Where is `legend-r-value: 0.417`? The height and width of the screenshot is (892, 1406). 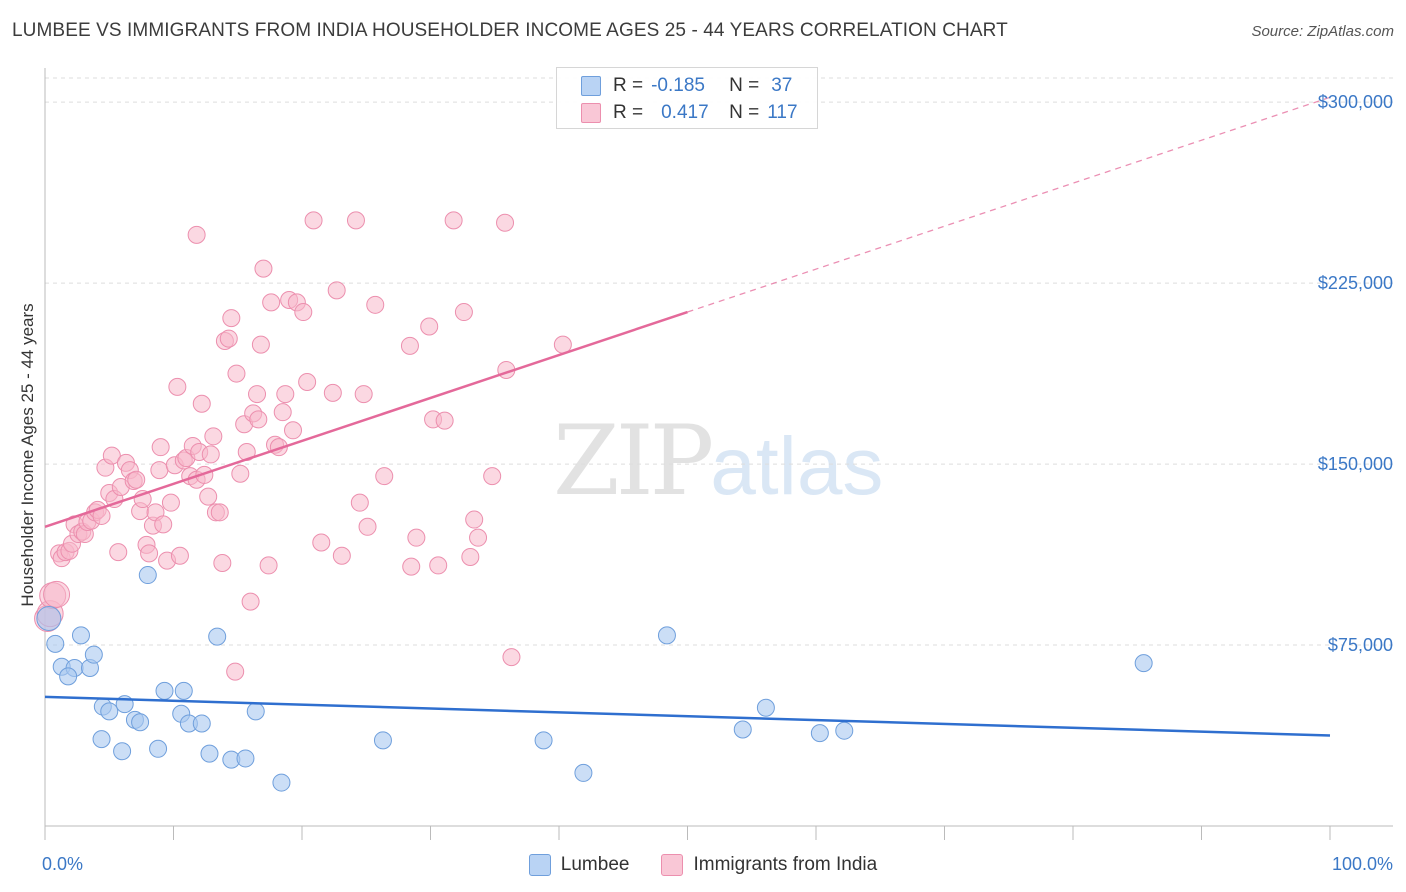
legend-r-value: 0.417 is located at coordinates (685, 112).